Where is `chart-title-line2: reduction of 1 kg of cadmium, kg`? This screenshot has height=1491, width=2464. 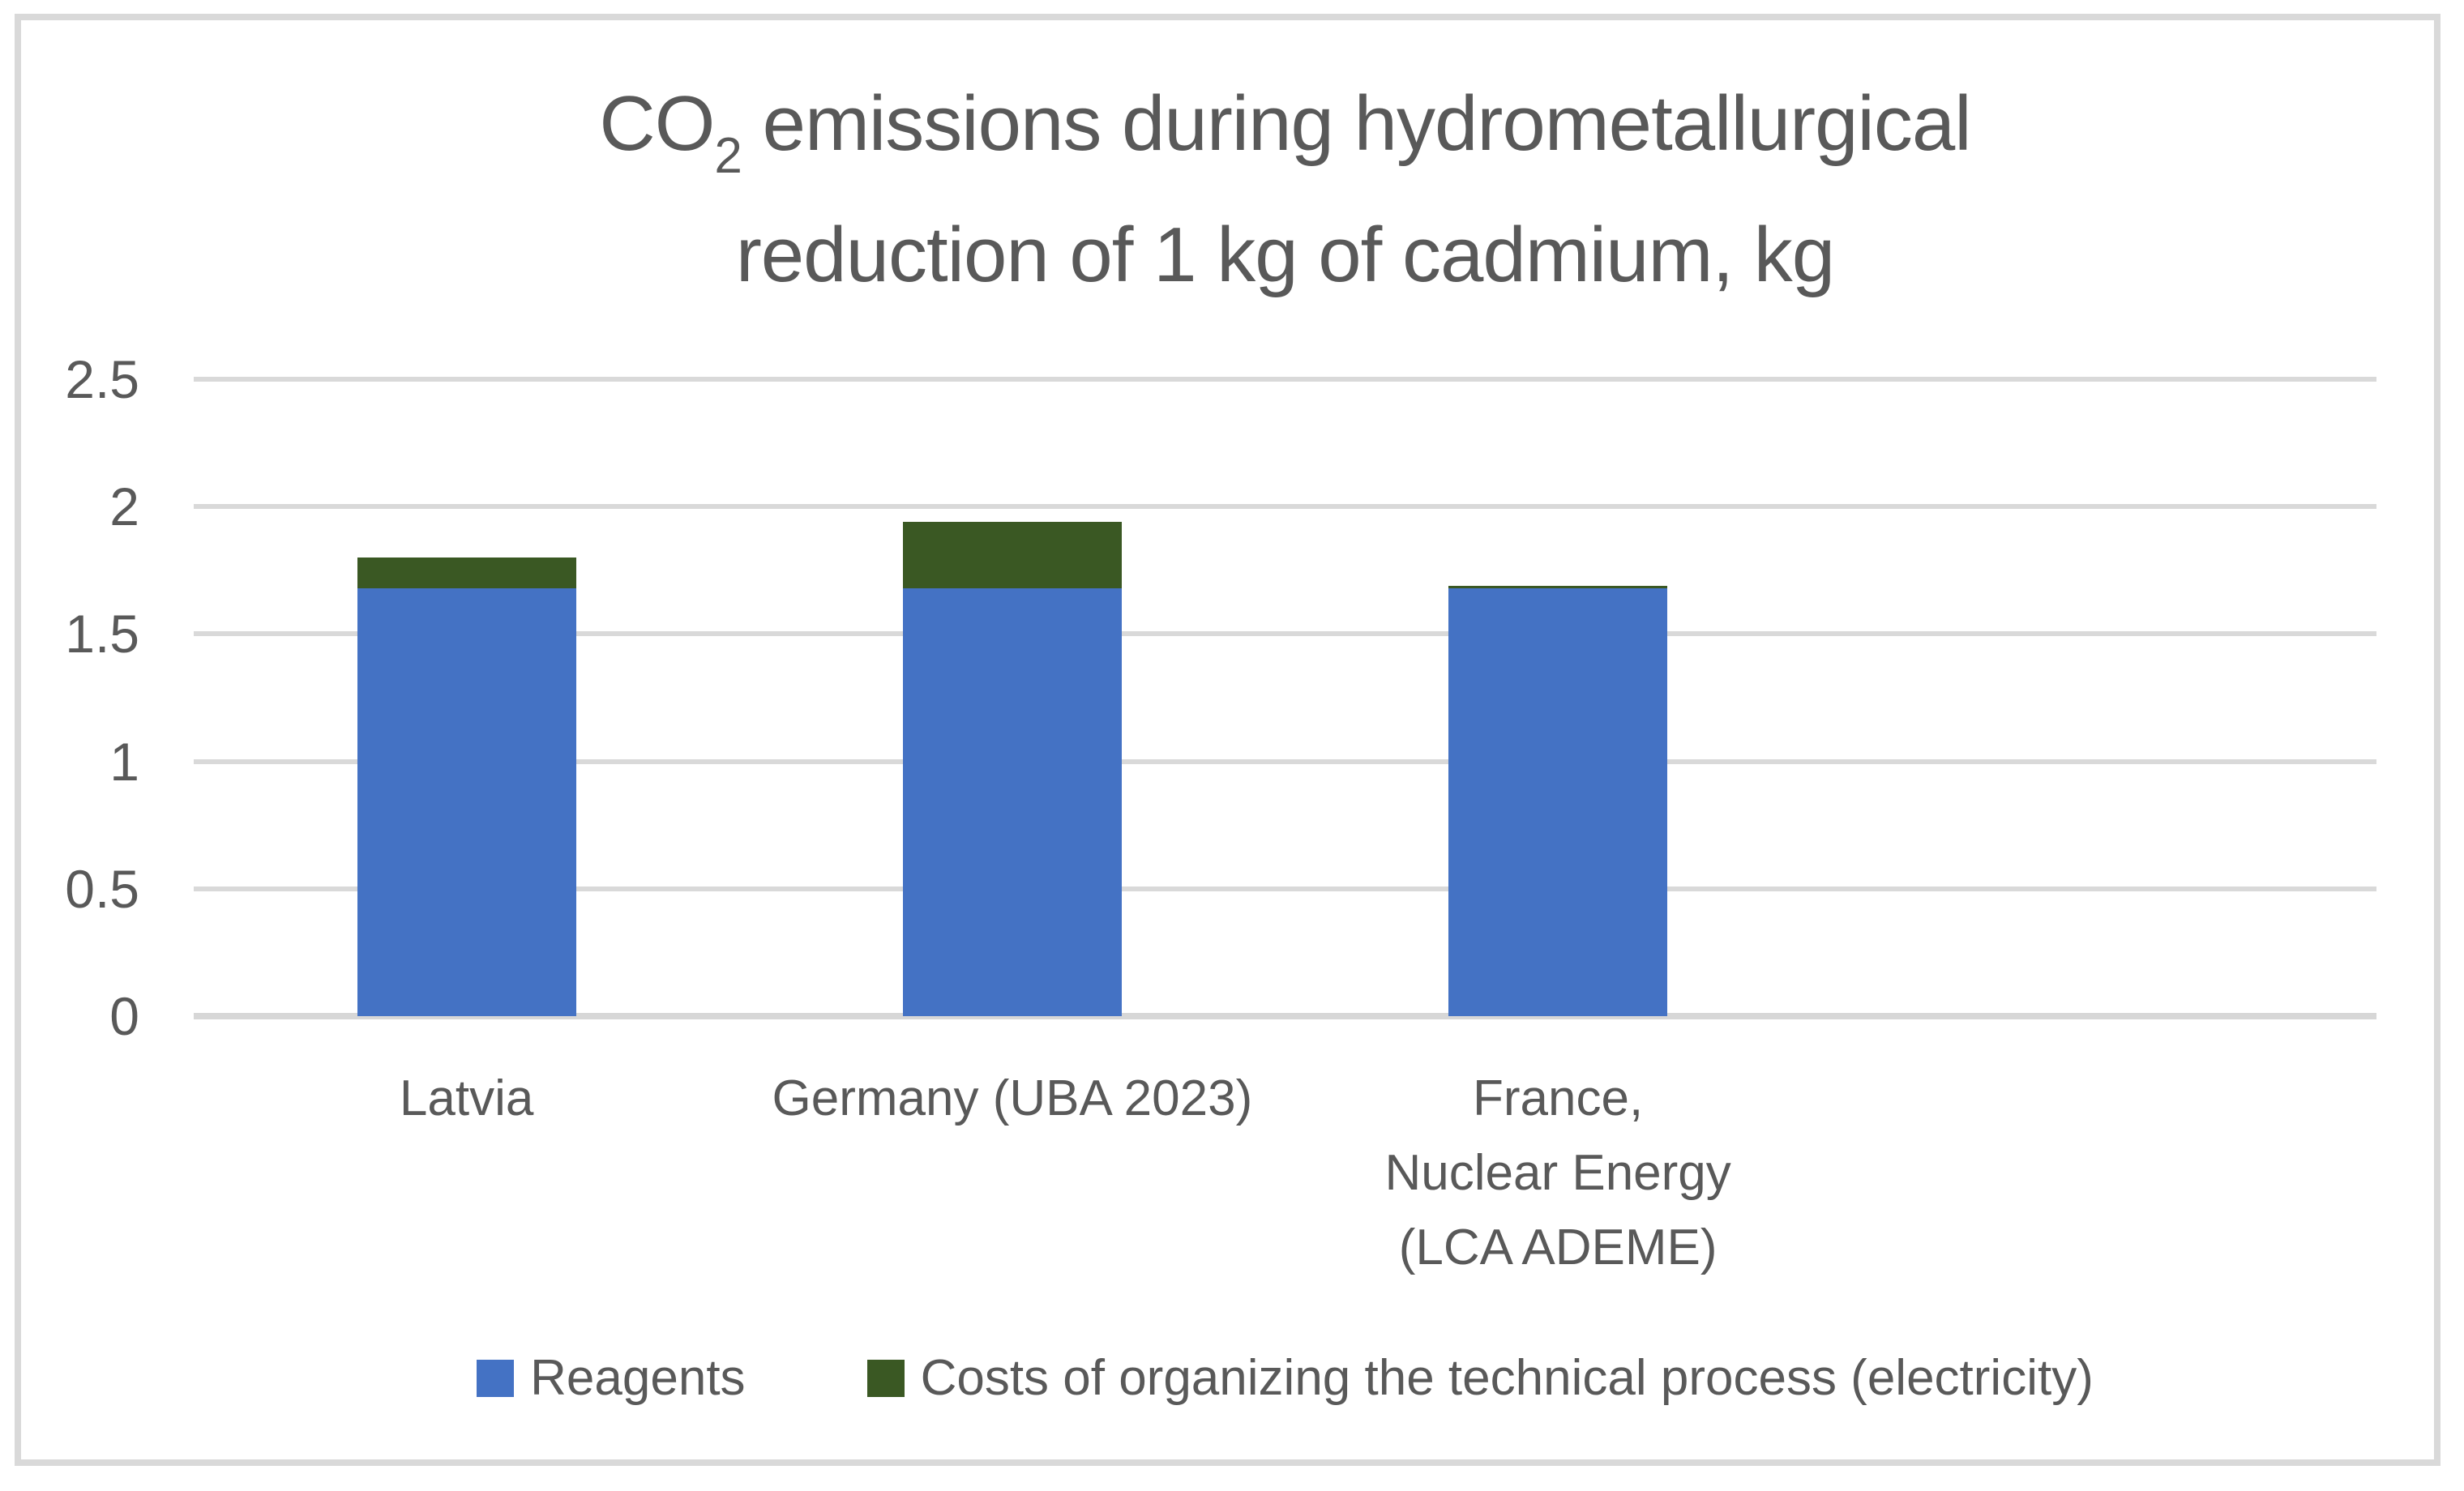
chart-title-line2: reduction of 1 kg of cadmium, kg is located at coordinates (1285, 254).